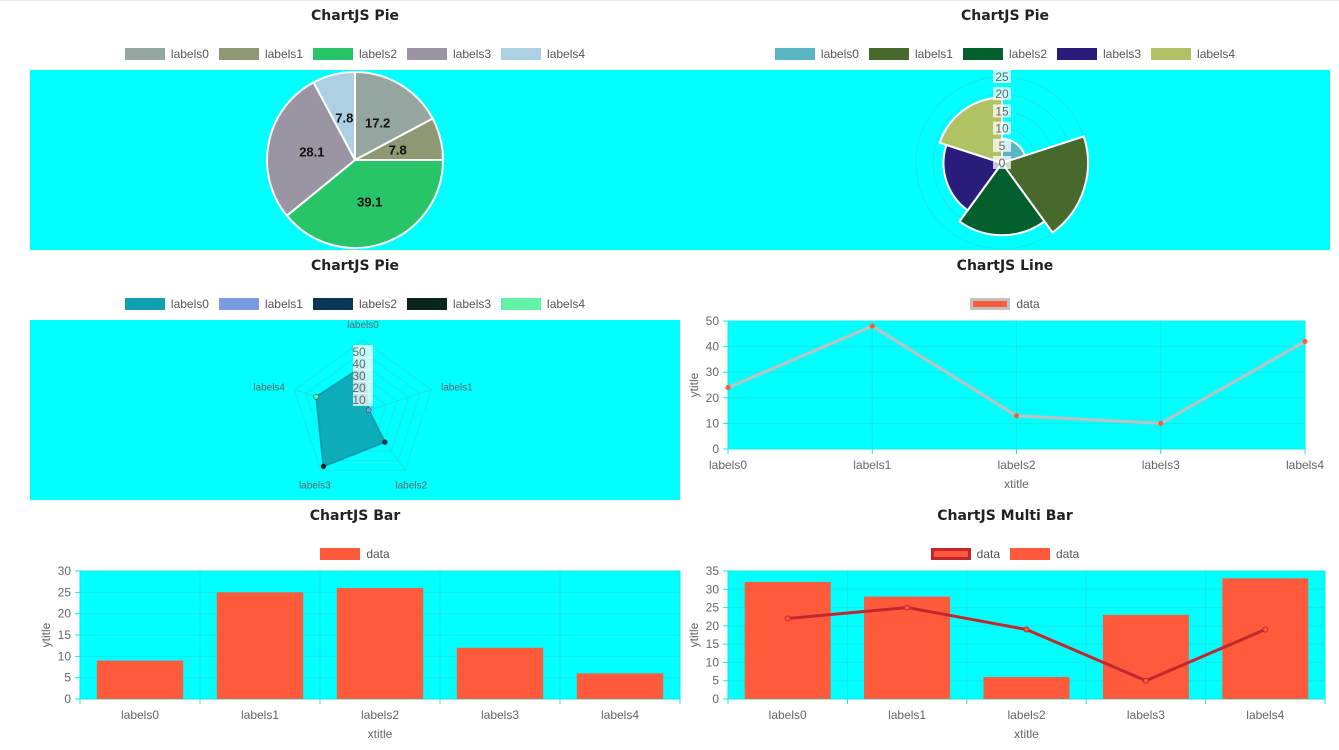 Image resolution: width=1339 pixels, height=750 pixels. Describe the element at coordinates (397, 401) in the screenshot. I see `angle-line` at that location.